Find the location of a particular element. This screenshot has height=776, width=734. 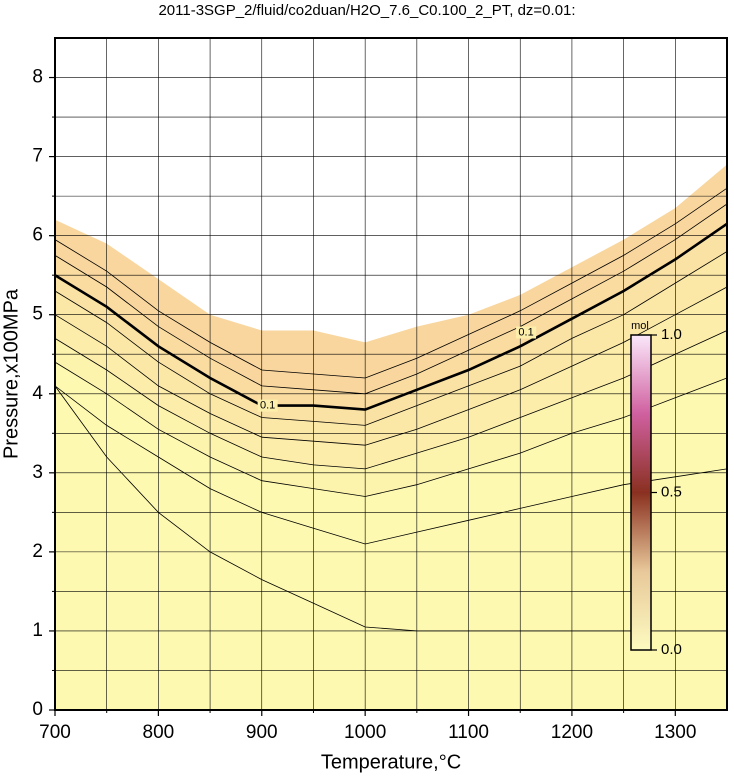

y-tick-label: 6 is located at coordinates (37, 235).